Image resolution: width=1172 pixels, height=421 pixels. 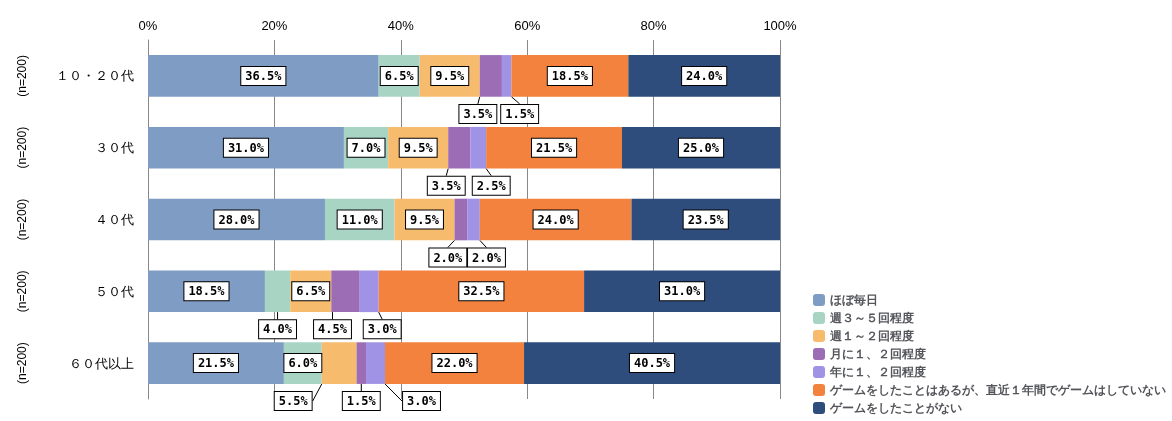 What do you see at coordinates (401, 25) in the screenshot?
I see `x-tick-label: 40%` at bounding box center [401, 25].